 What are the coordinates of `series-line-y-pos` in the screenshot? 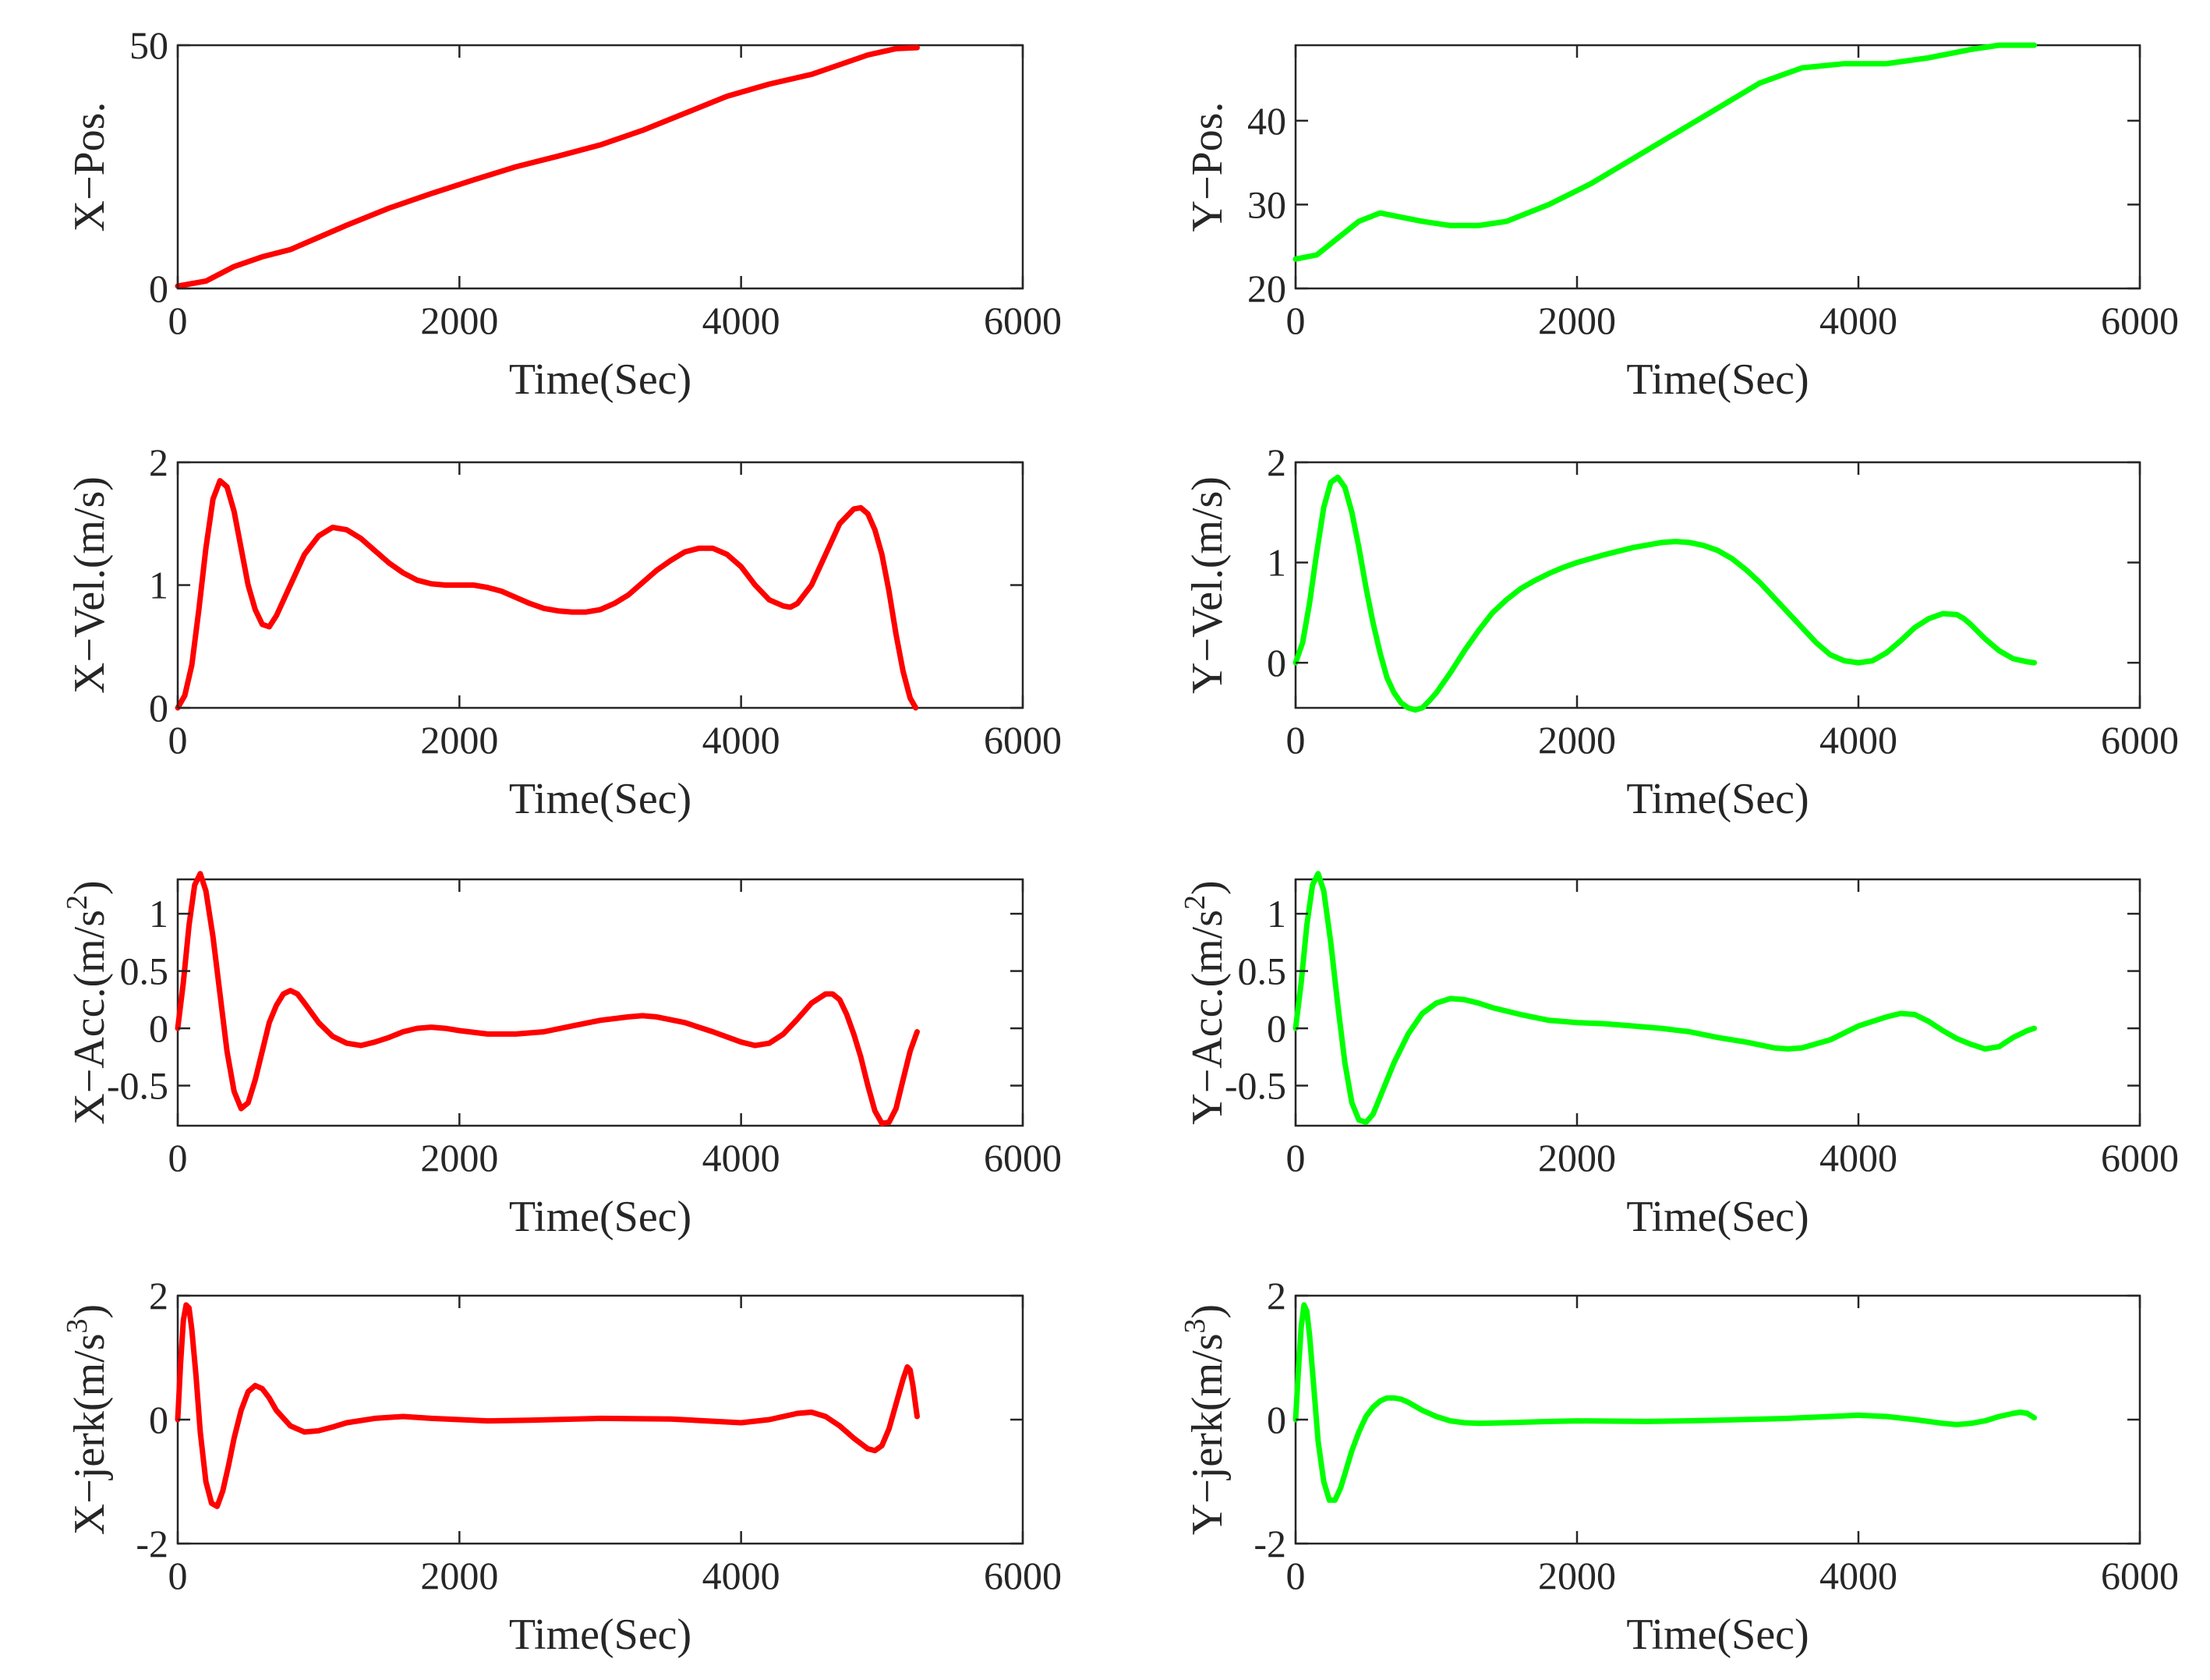 It's located at (1665, 152).